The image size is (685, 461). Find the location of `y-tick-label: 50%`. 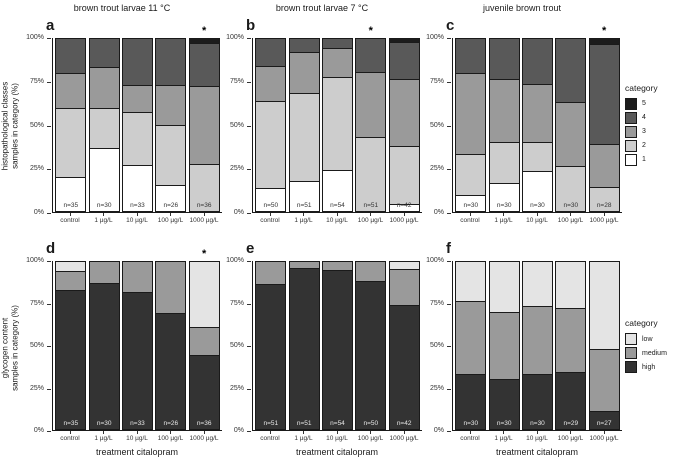

y-tick-label: 50% is located at coordinates (436, 345).